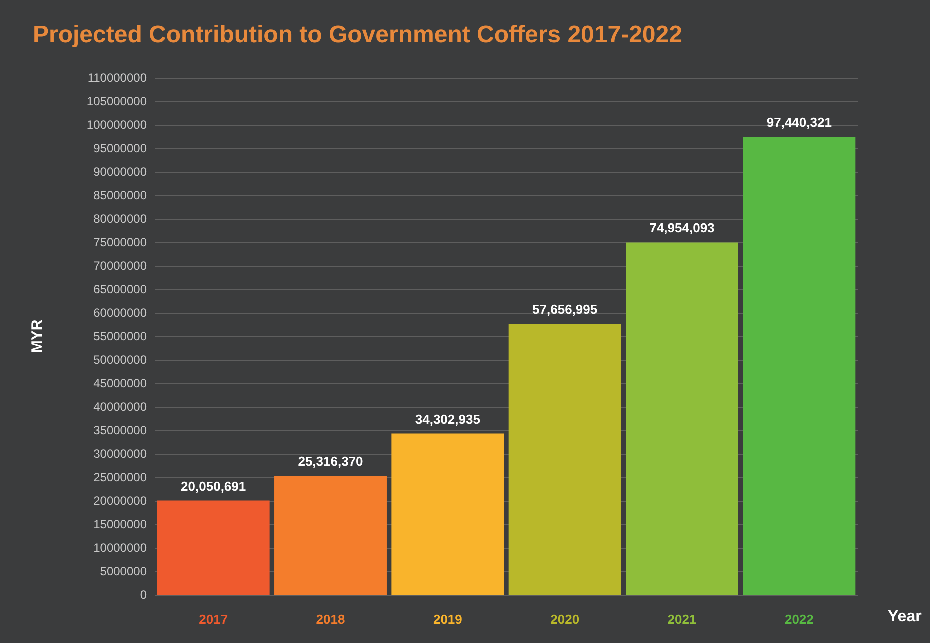 Image resolution: width=930 pixels, height=643 pixels. Describe the element at coordinates (121, 219) in the screenshot. I see `y-tick-label: 80000000` at that location.